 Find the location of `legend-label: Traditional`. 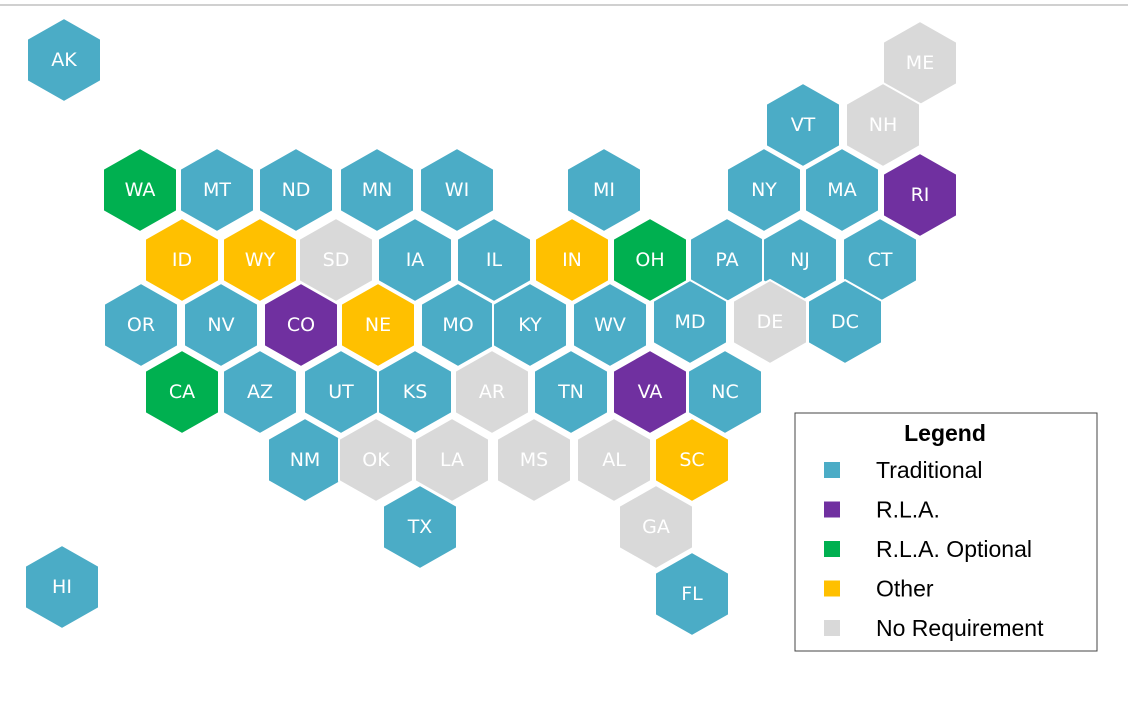

legend-label: Traditional is located at coordinates (929, 470).